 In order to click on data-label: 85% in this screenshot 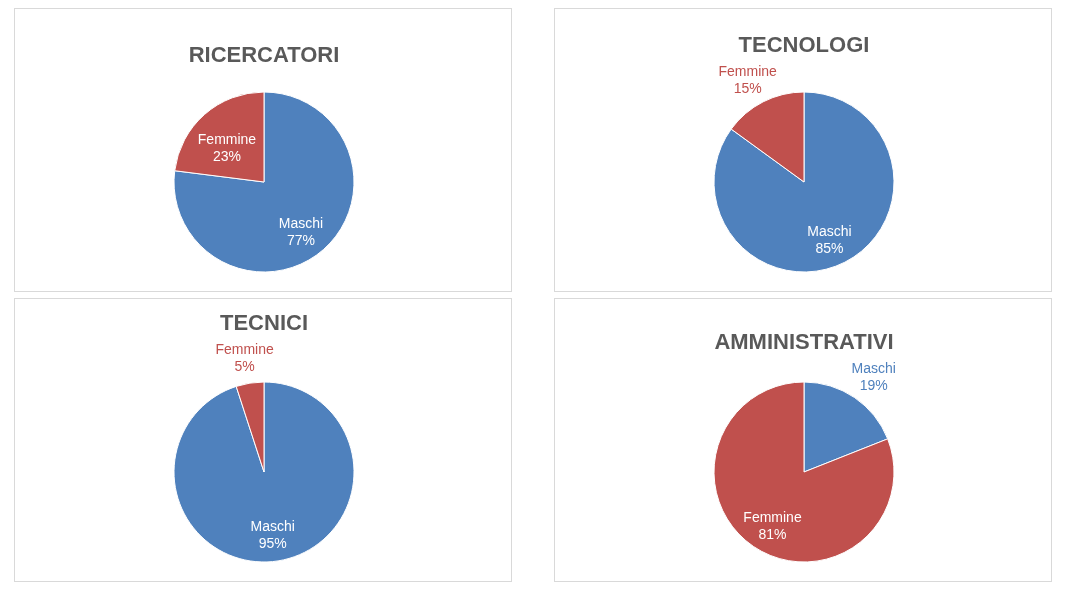, I will do `click(829, 247)`.